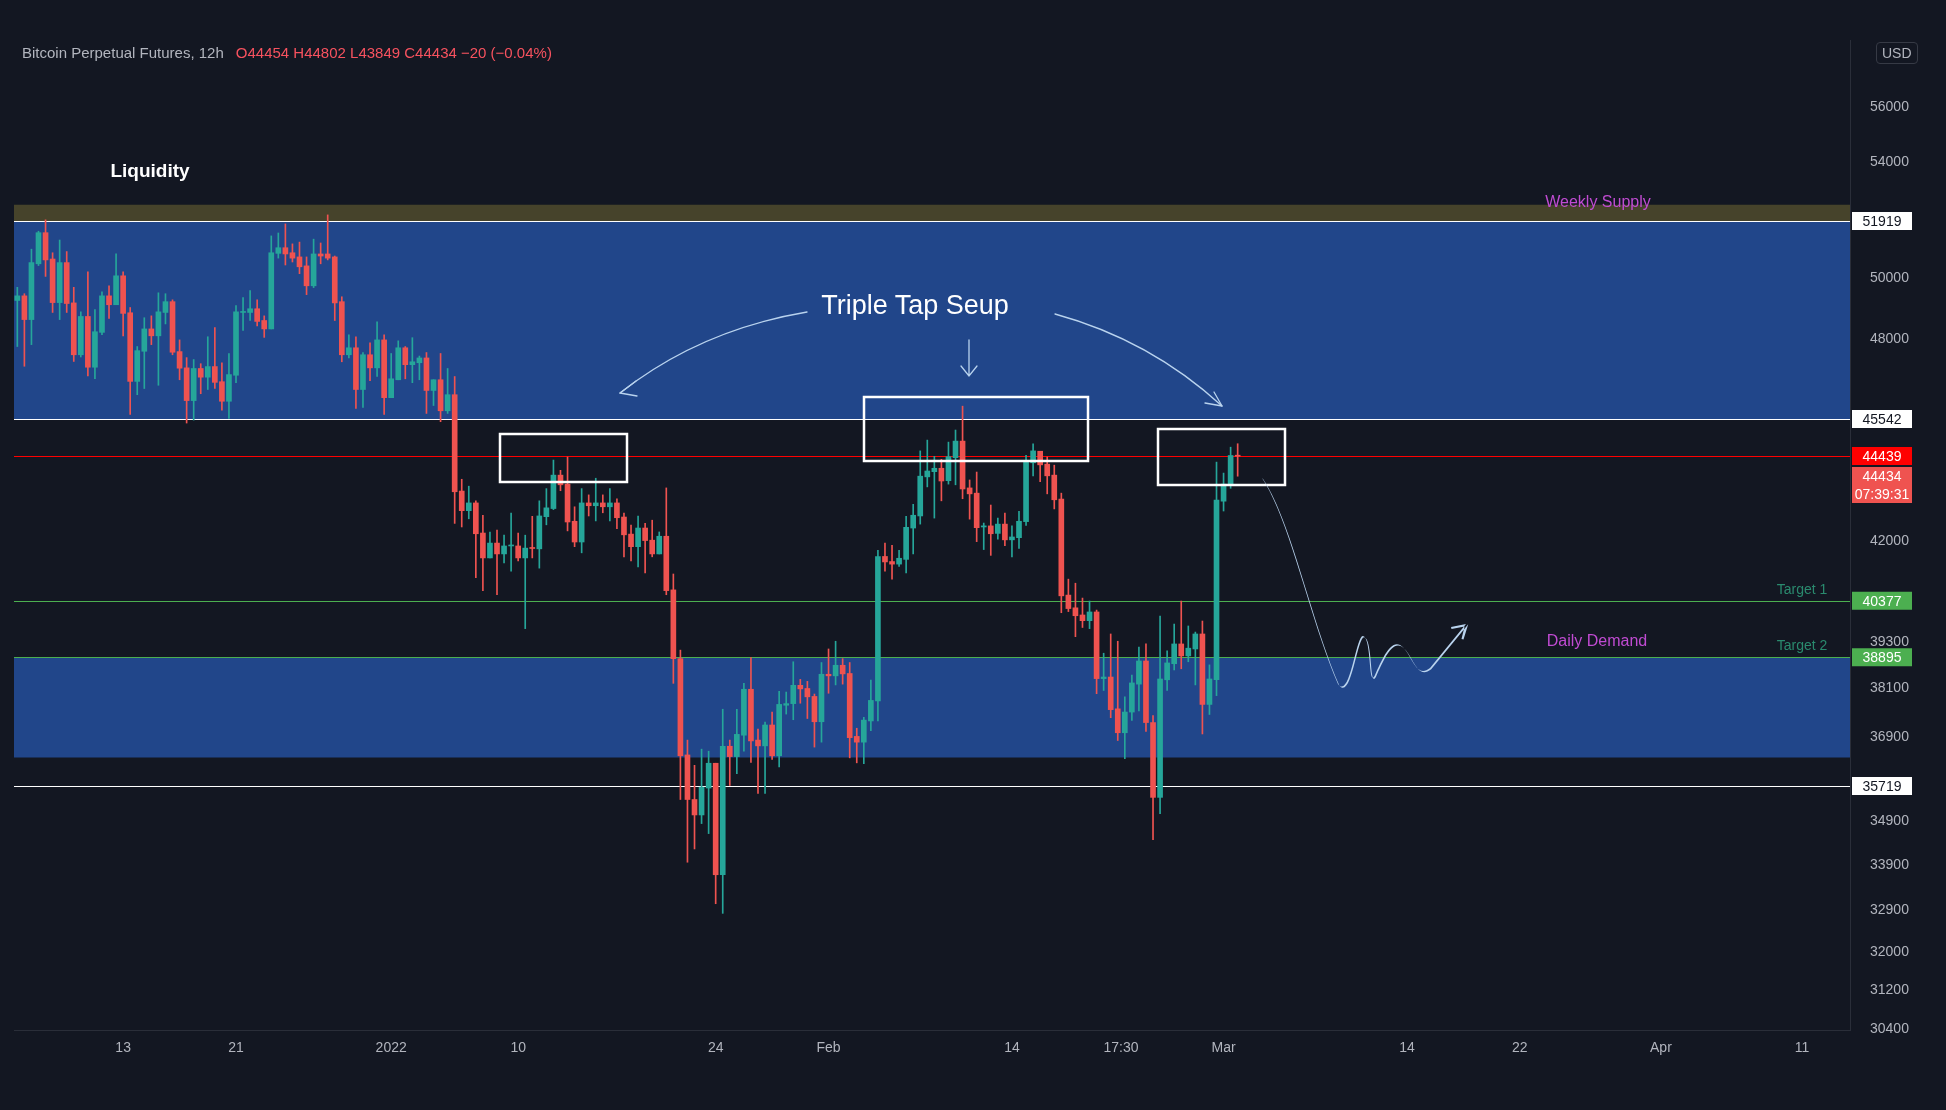  What do you see at coordinates (915, 305) in the screenshot?
I see `annotation: Triple Tap Seup` at bounding box center [915, 305].